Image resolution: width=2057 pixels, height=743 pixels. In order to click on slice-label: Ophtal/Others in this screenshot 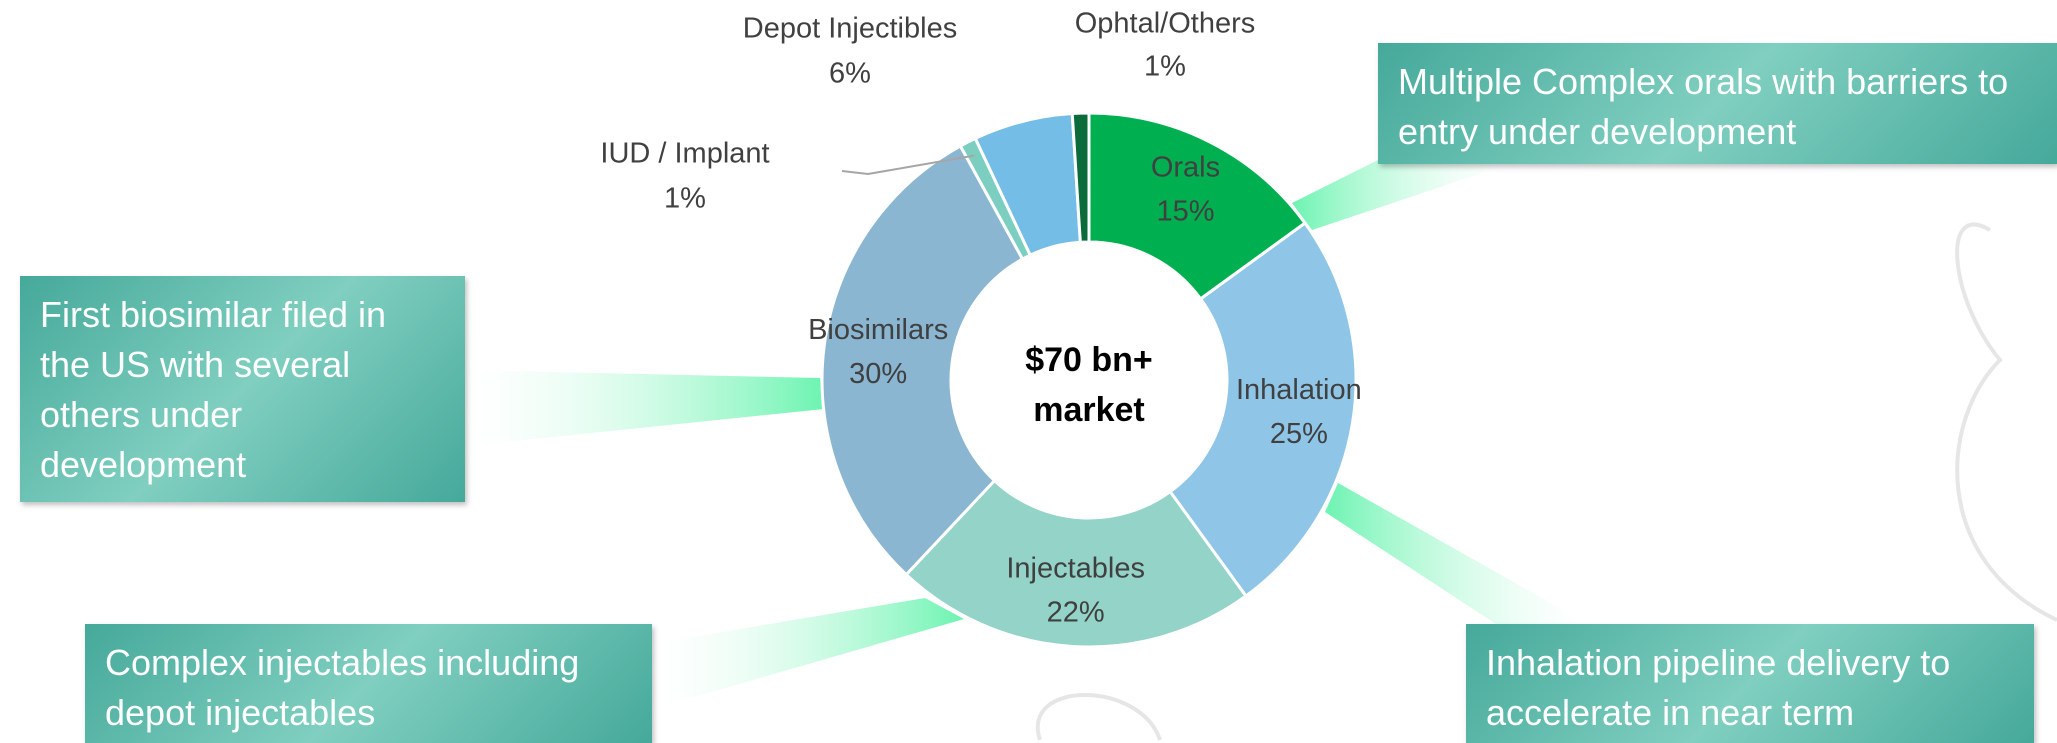, I will do `click(1165, 24)`.